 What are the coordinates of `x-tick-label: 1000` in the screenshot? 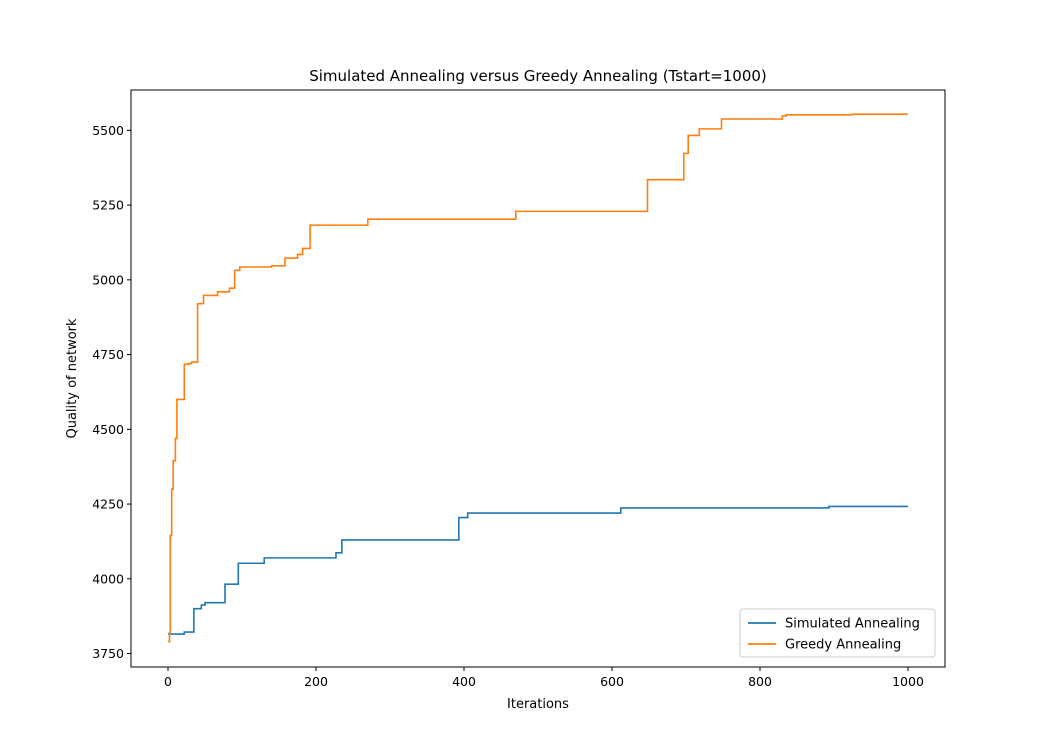 It's located at (908, 681).